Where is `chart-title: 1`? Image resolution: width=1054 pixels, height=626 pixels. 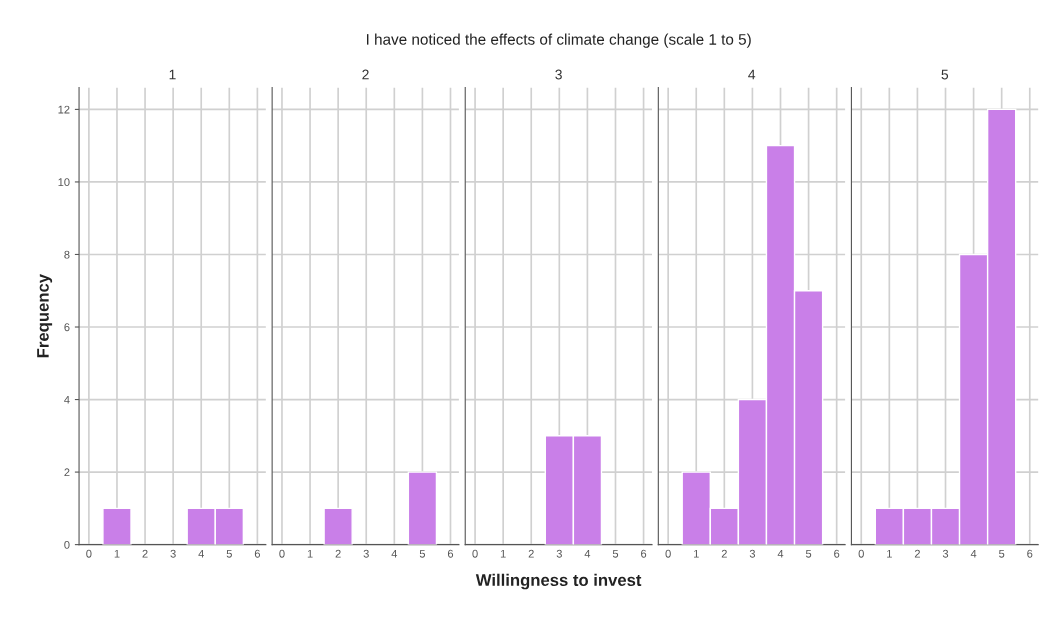
chart-title: 1 is located at coordinates (172, 74).